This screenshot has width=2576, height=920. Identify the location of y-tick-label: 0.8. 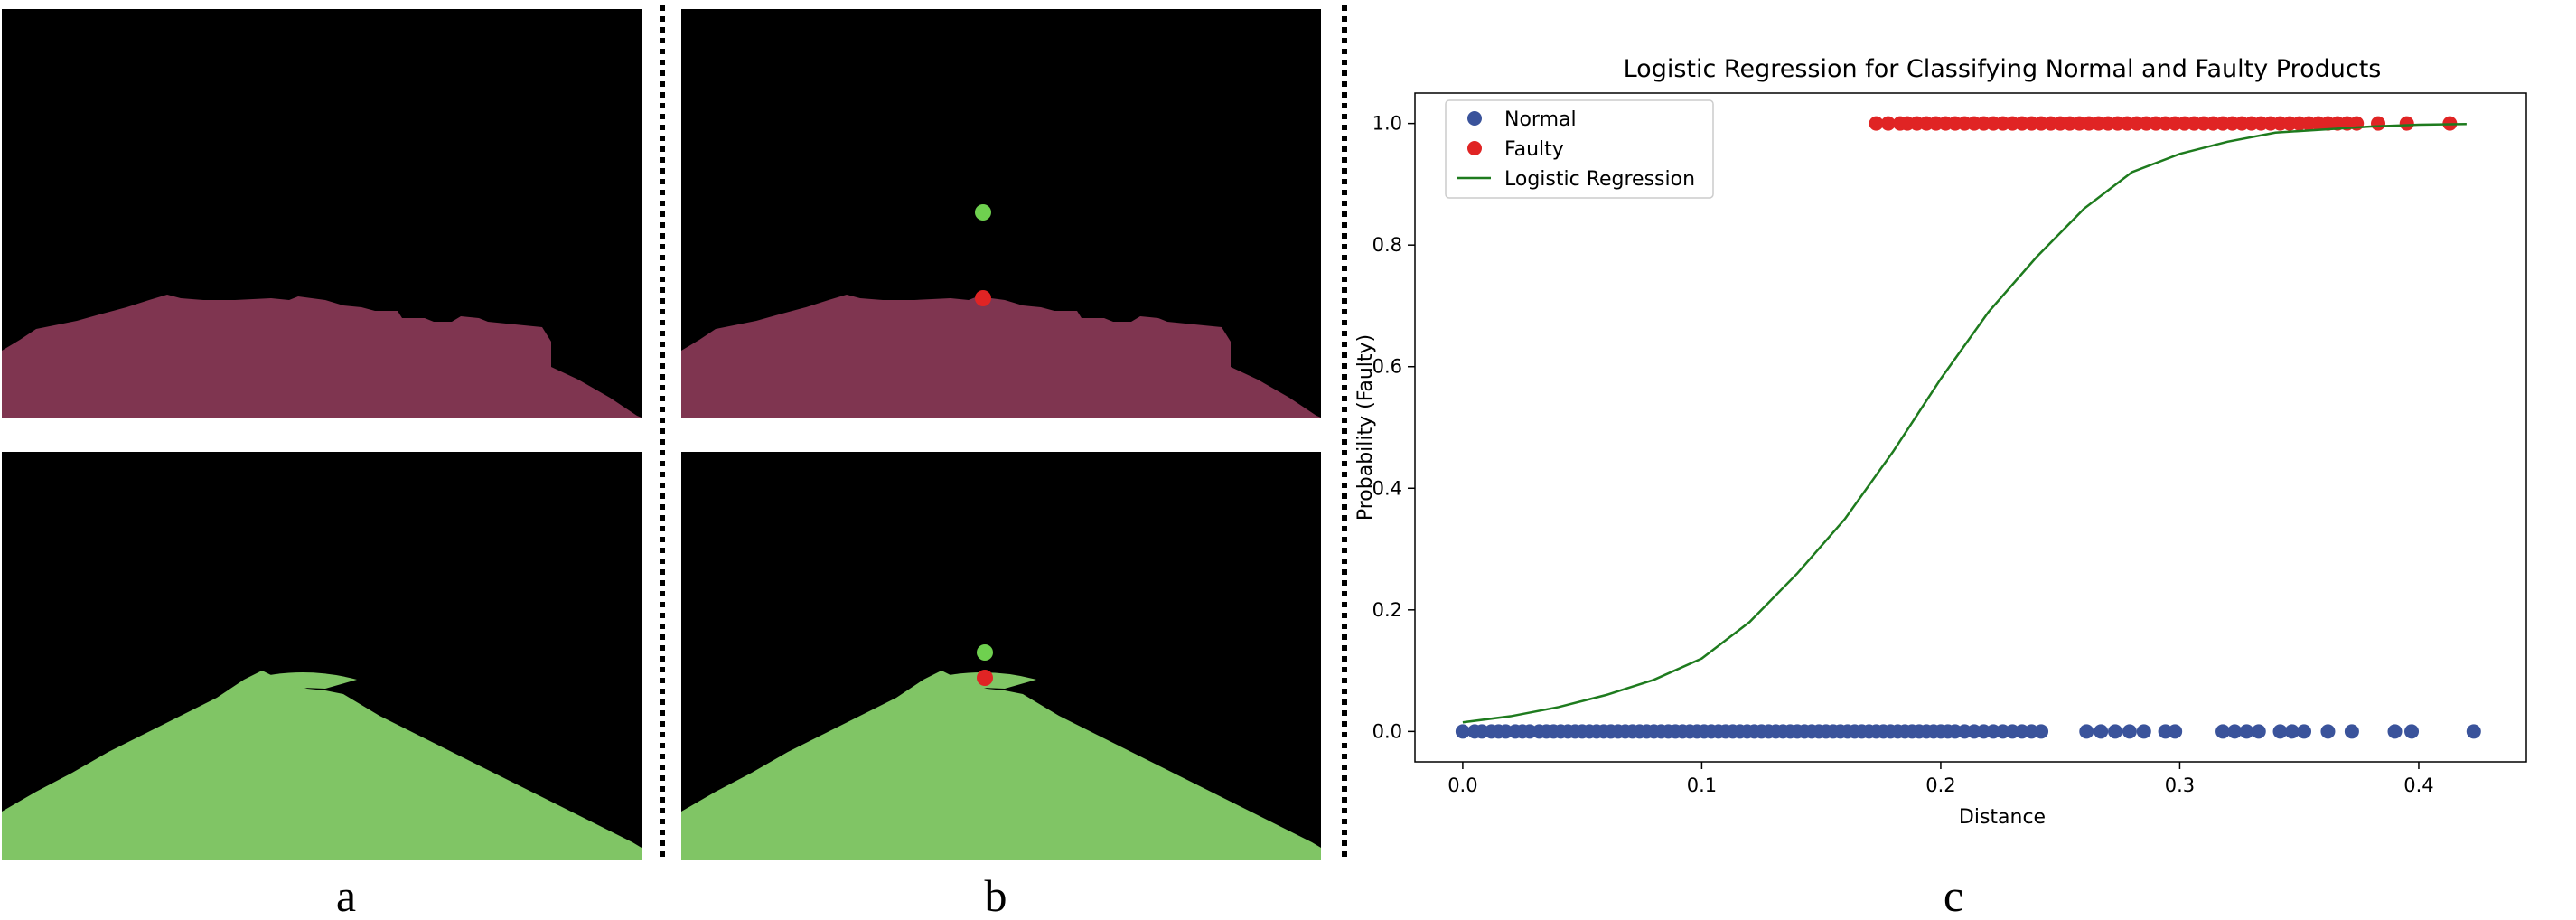
(1387, 245).